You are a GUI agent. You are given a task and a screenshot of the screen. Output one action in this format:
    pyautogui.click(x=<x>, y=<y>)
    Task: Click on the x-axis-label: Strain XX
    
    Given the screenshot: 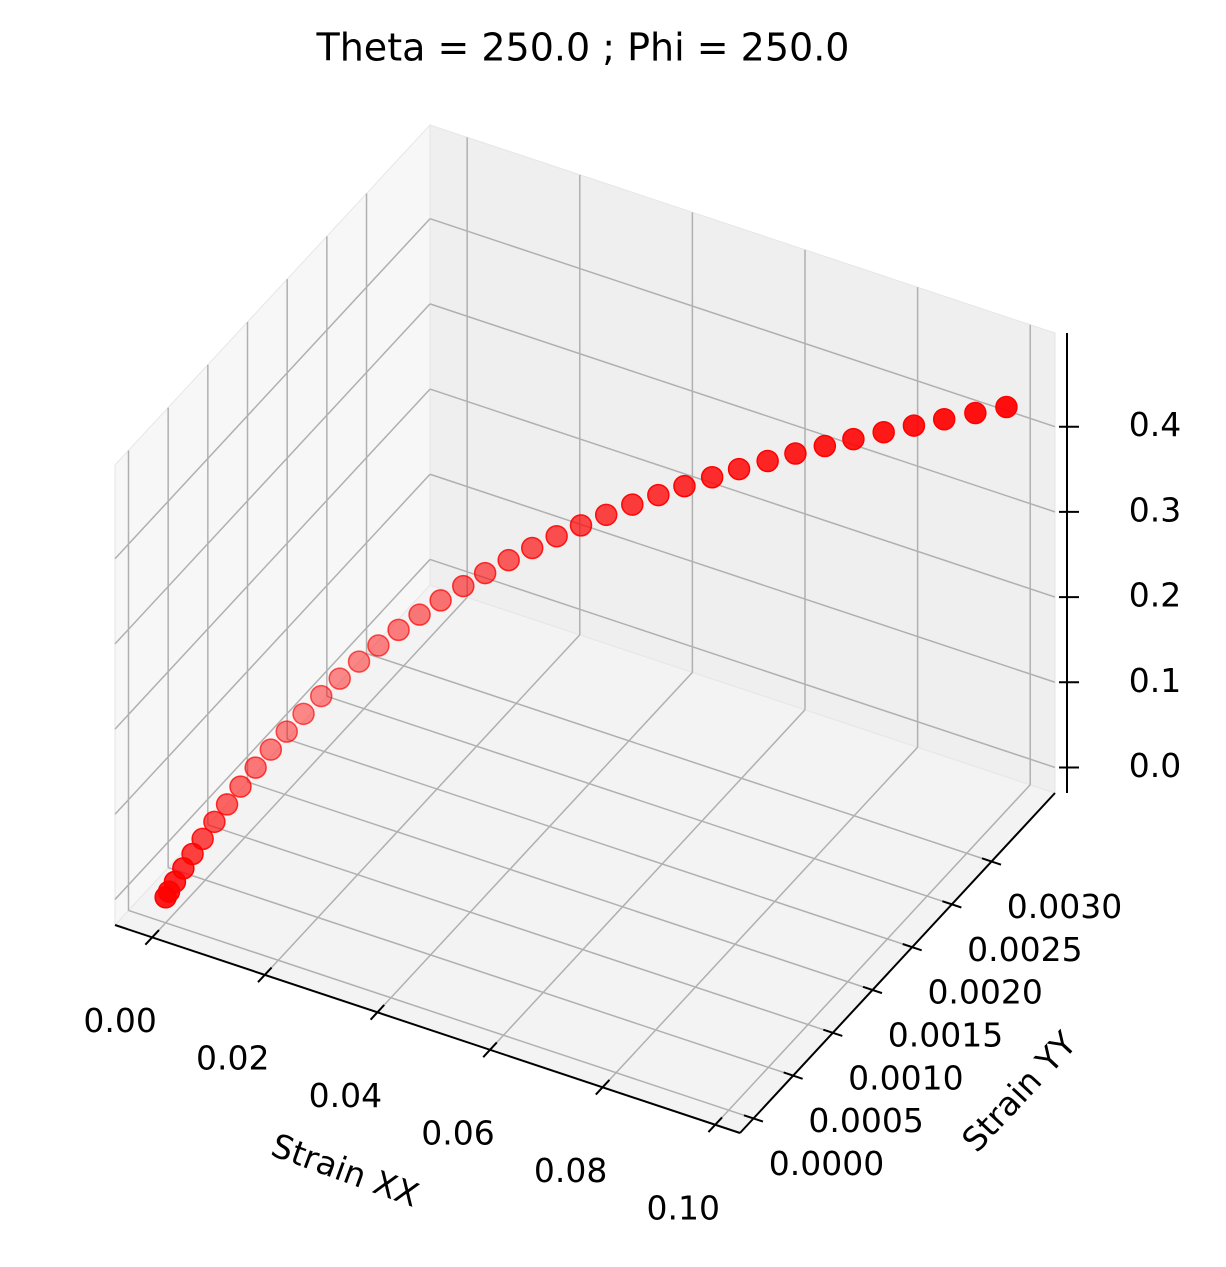 What is the action you would take?
    pyautogui.click(x=345, y=1170)
    